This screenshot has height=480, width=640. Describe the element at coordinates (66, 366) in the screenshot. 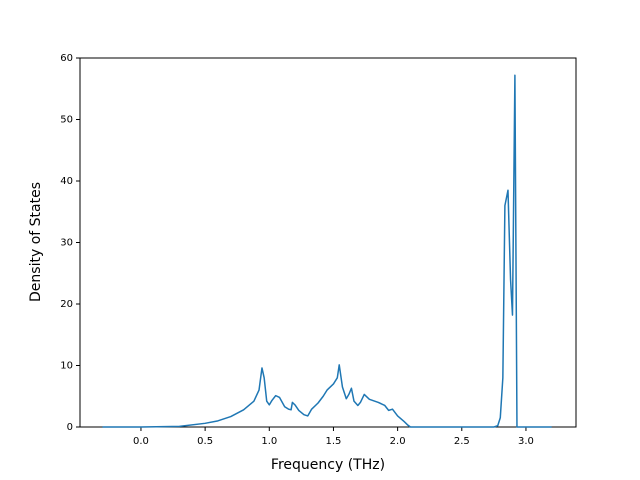

I see `y-tick-label: 10` at that location.